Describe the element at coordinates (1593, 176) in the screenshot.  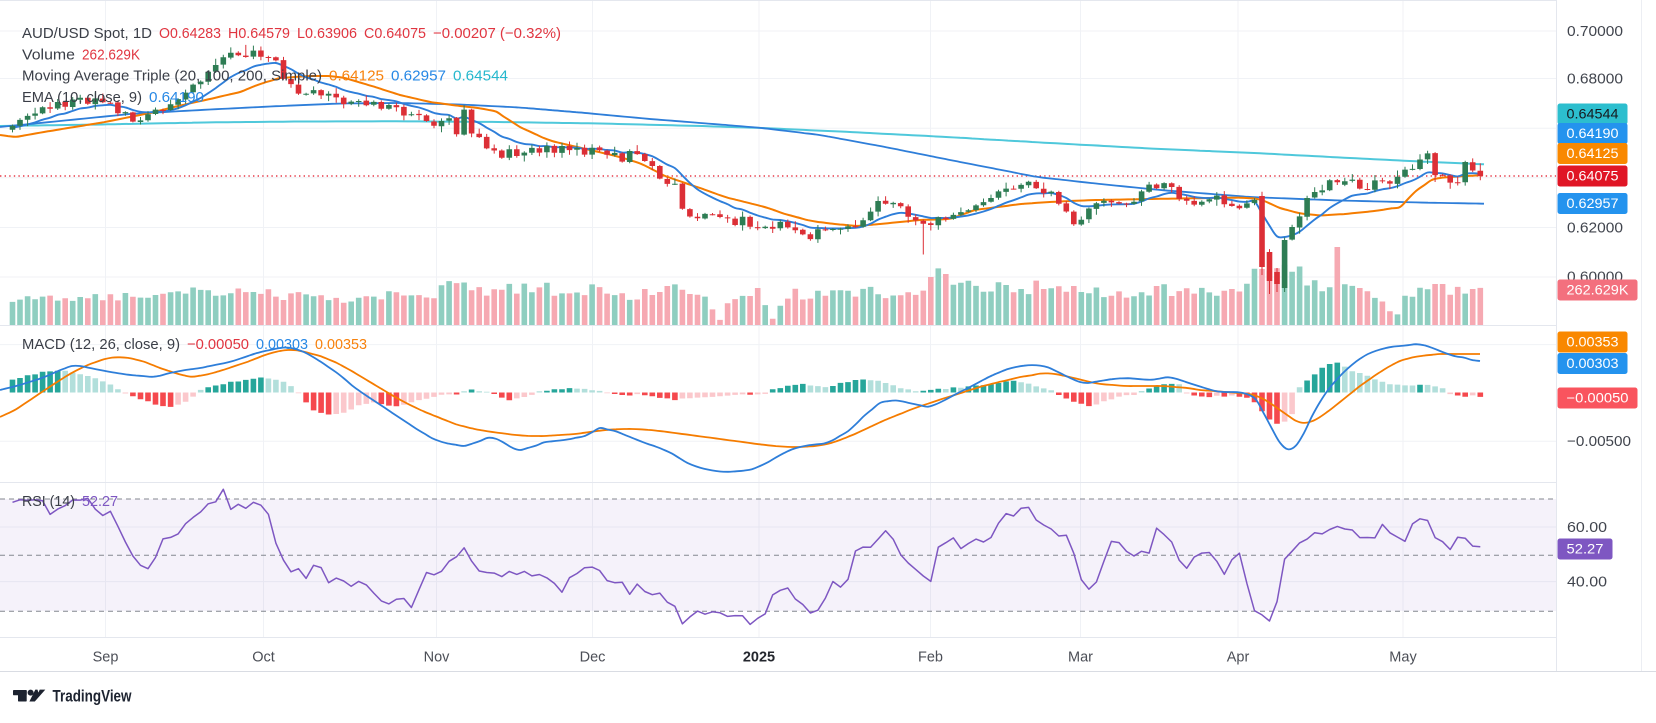
I see `svg-text: 0.64075` at that location.